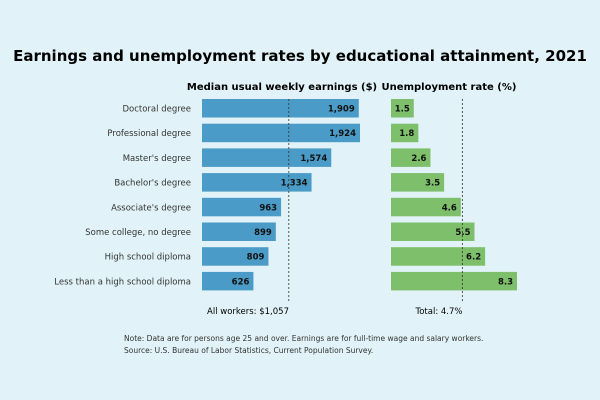 The height and width of the screenshot is (400, 600). What do you see at coordinates (156, 109) in the screenshot?
I see `category-label-doctoral-degree: Doctoral degree` at bounding box center [156, 109].